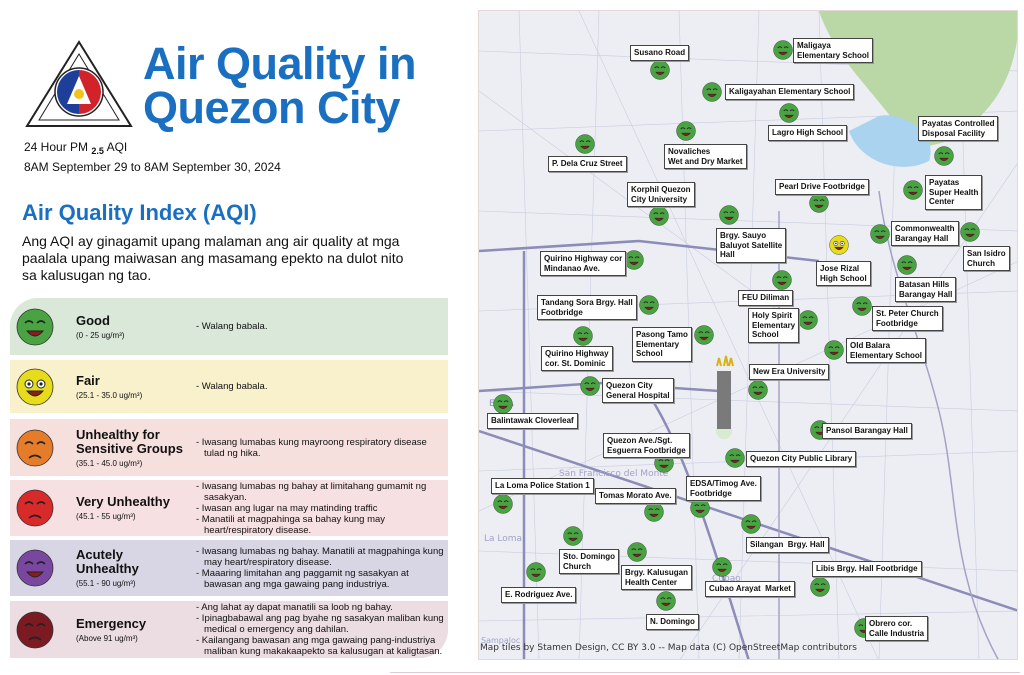  Describe the element at coordinates (117, 147) in the screenshot. I see `subtitle-suffix: AQI` at that location.